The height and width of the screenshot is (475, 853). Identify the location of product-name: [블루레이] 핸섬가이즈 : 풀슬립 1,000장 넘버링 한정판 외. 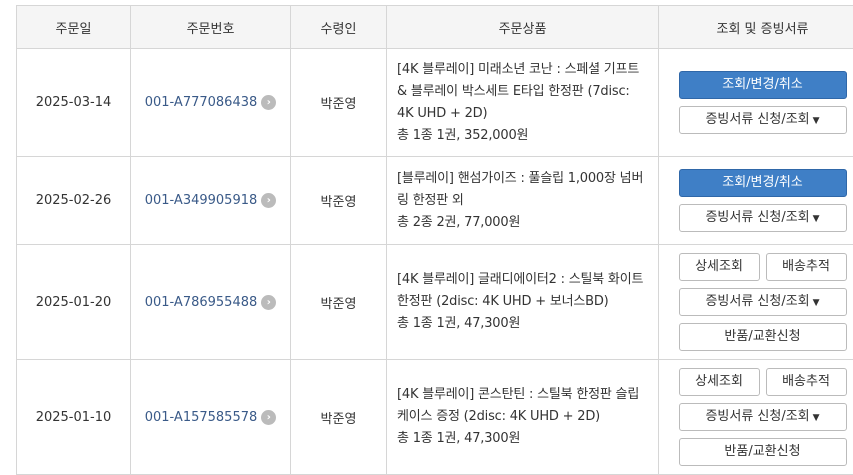
(522, 190).